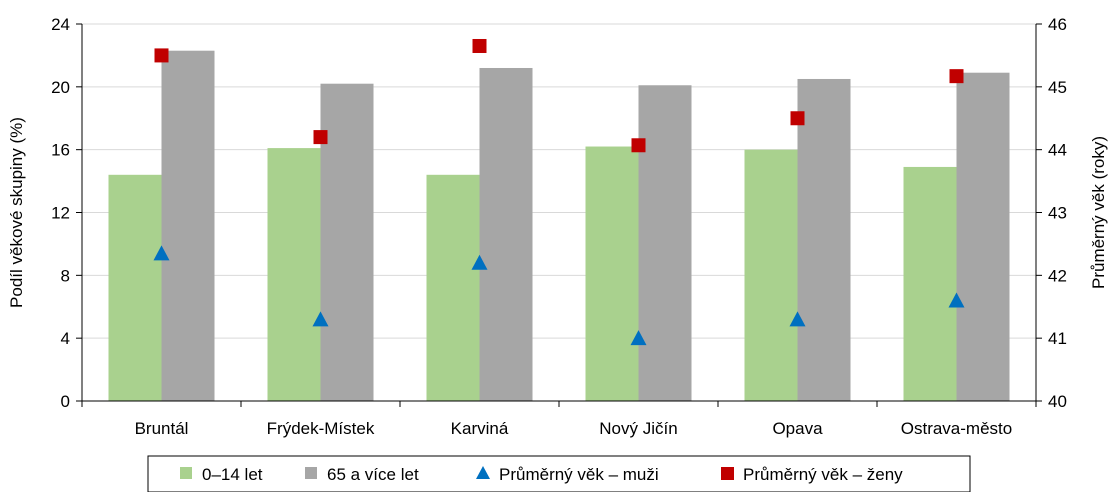 This screenshot has height=492, width=1116. What do you see at coordinates (956, 428) in the screenshot?
I see `x-tick-label: Ostrava-město` at bounding box center [956, 428].